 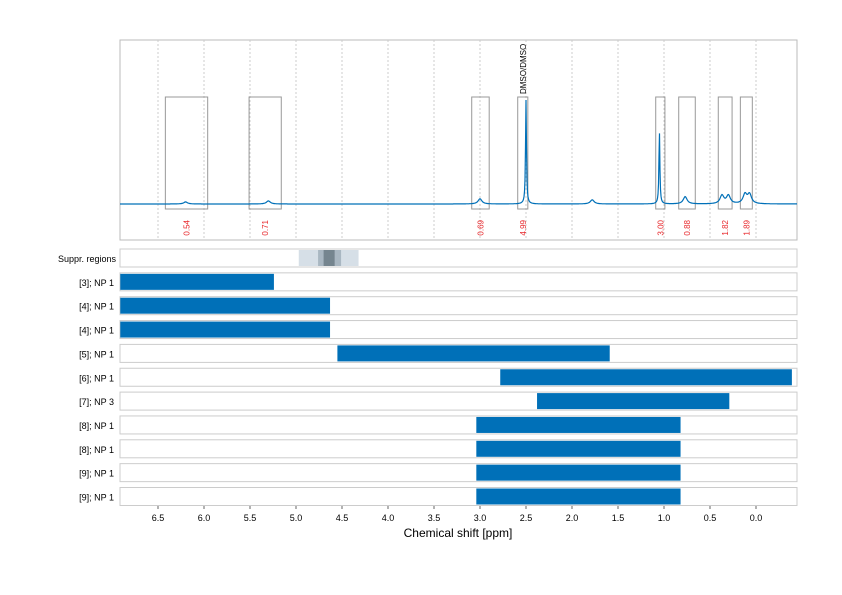 What do you see at coordinates (458, 152) in the screenshot?
I see `spectrum-line` at bounding box center [458, 152].